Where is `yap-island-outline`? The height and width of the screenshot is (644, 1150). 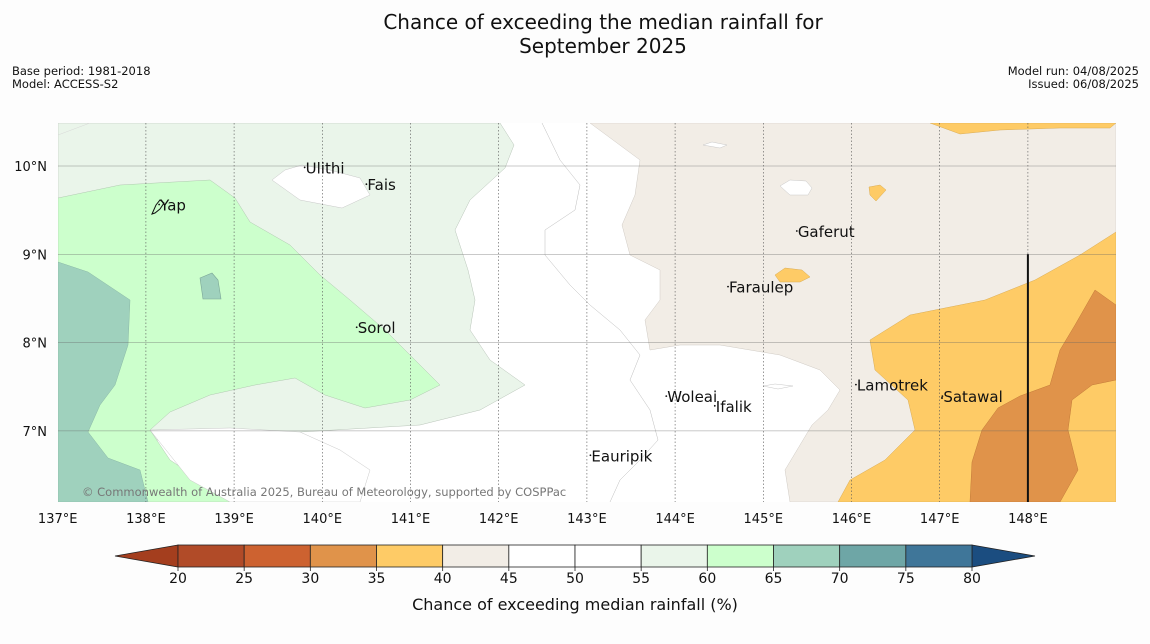 yap-island-outline is located at coordinates (158, 207).